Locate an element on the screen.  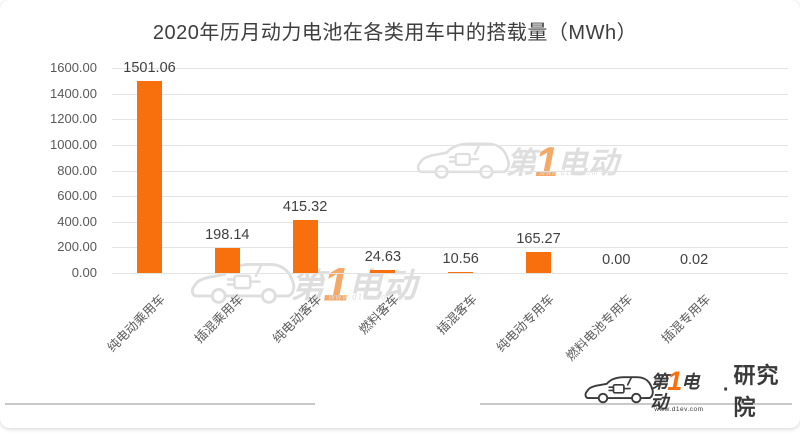
divider-accent-bar is located at coordinates (397, 403).